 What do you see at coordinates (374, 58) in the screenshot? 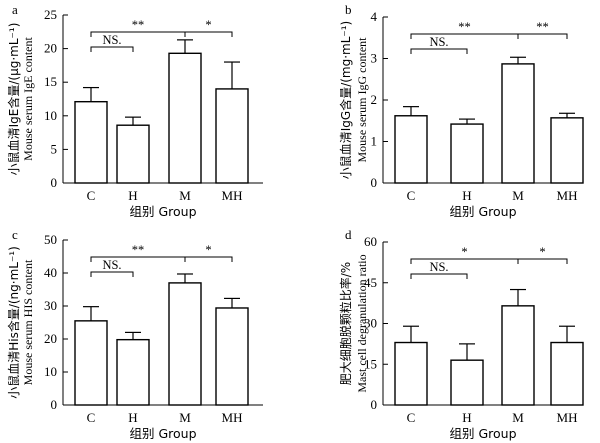
I see `y-tick-label: 3` at bounding box center [374, 58].